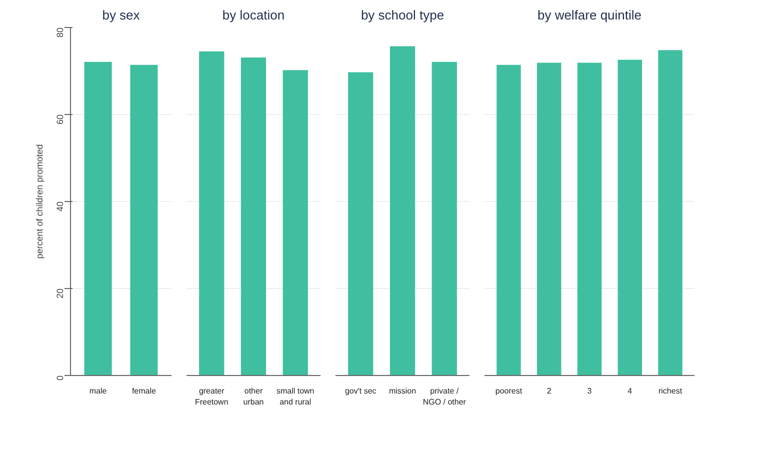 The image size is (769, 449). Describe the element at coordinates (360, 391) in the screenshot. I see `x-tick-label: gov't sec` at that location.